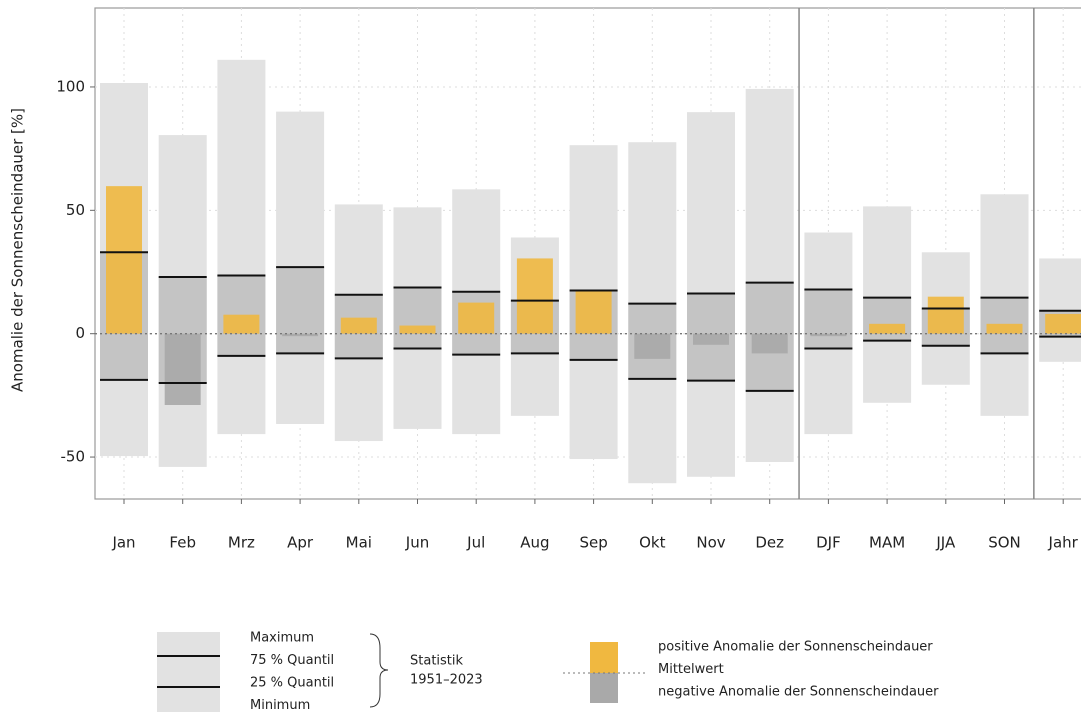 This screenshot has width=1081, height=717. What do you see at coordinates (887, 543) in the screenshot?
I see `x-tick-label: MAM` at bounding box center [887, 543].